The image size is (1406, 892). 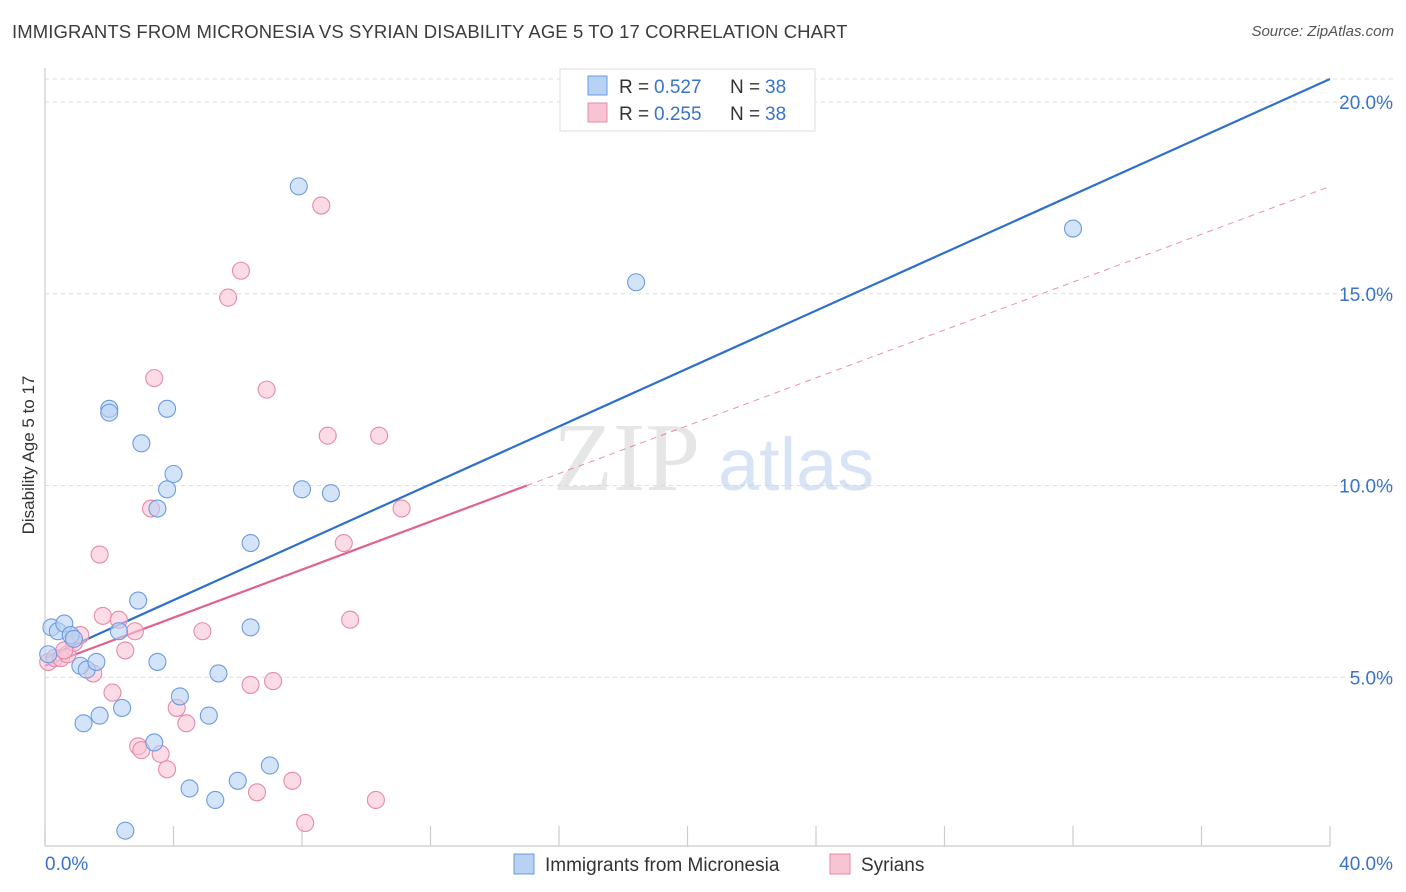 I want to click on legend-n-value-blue: 38, so click(x=775, y=87).